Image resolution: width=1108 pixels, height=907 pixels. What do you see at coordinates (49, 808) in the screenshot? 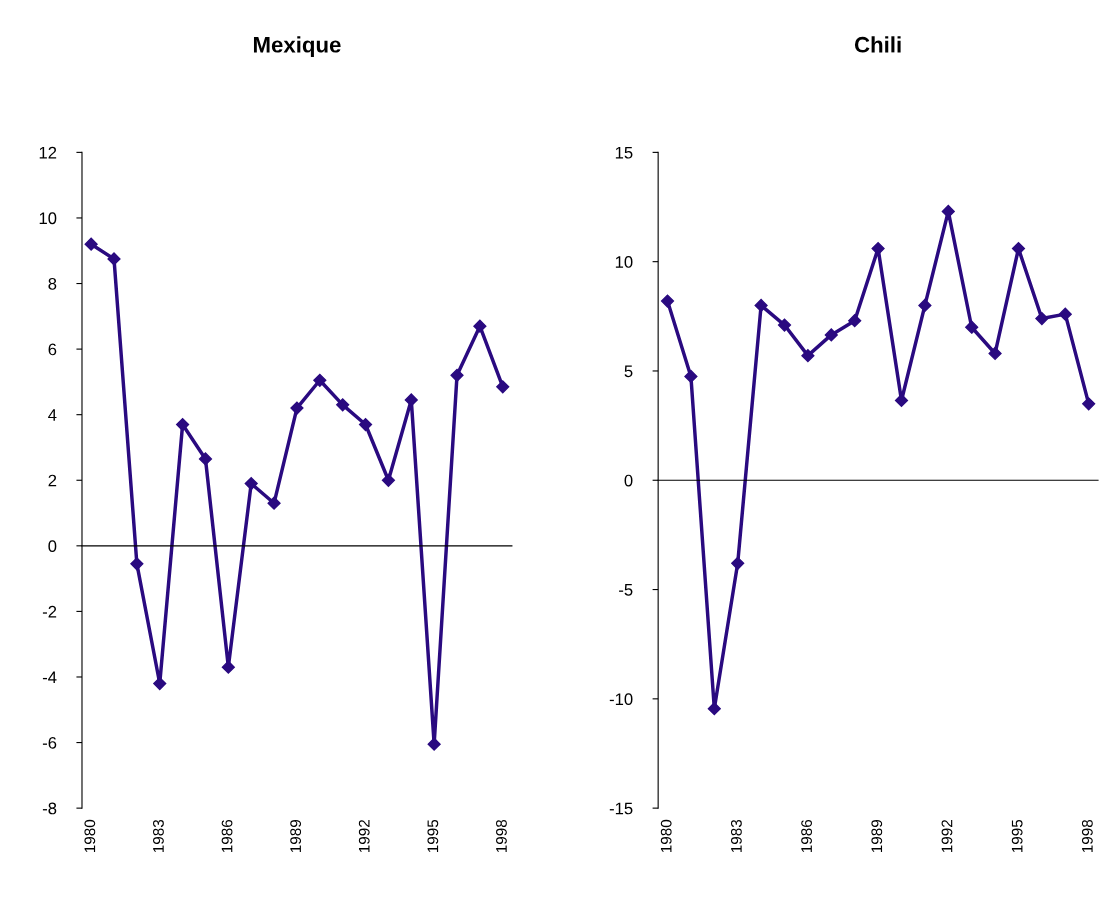
I see `y-tick-label: -8` at bounding box center [49, 808].